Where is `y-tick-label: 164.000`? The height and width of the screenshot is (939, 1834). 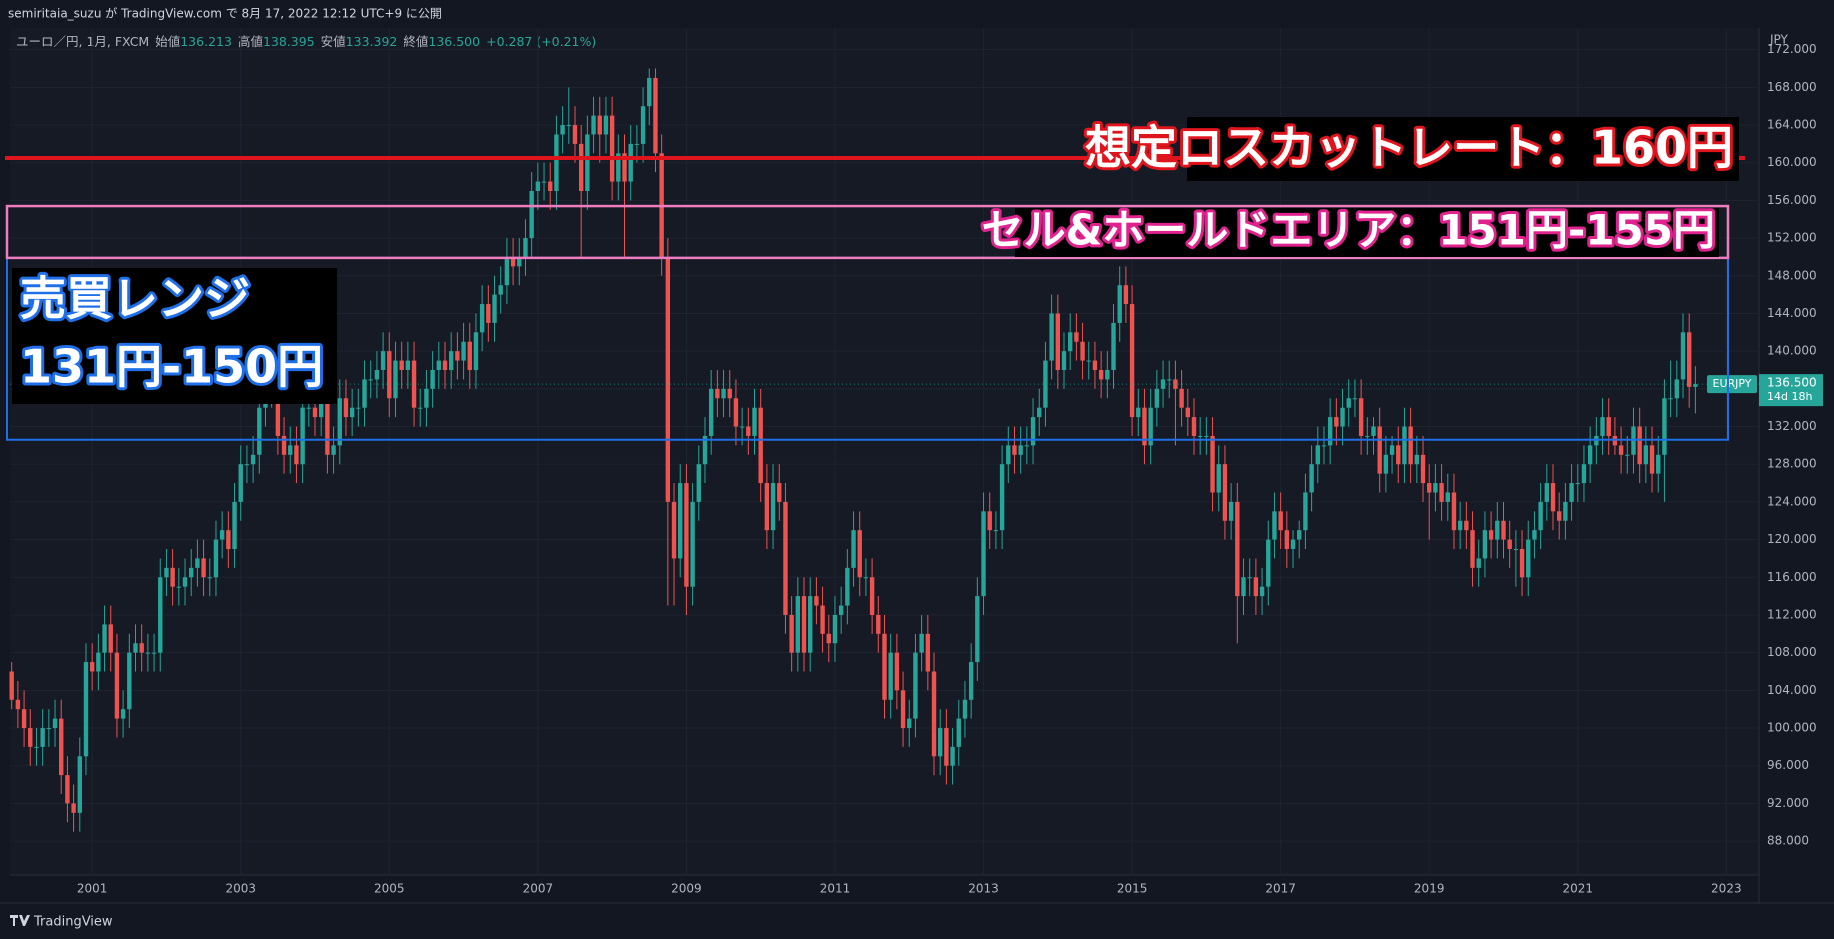 y-tick-label: 164.000 is located at coordinates (1792, 125).